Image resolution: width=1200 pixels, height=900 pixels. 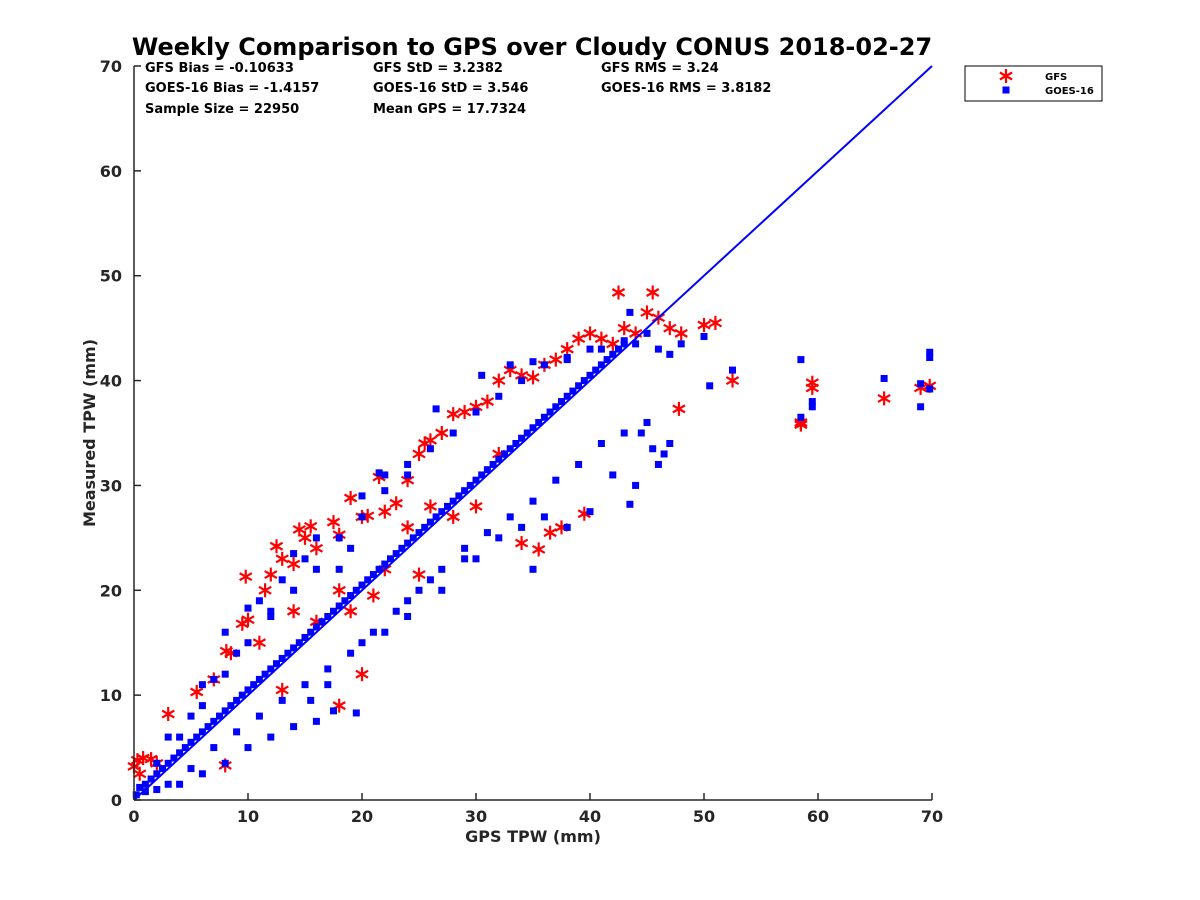 I want to click on legend-items: GFS GOES-16, so click(x=1046, y=83).